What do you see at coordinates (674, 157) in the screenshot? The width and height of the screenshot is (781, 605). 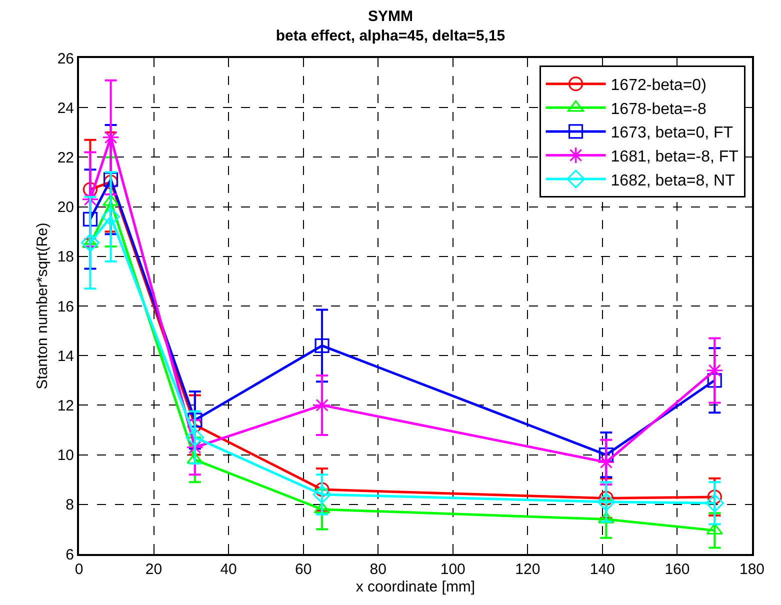 I see `legend-label: 1681, beta=-8, FT` at bounding box center [674, 157].